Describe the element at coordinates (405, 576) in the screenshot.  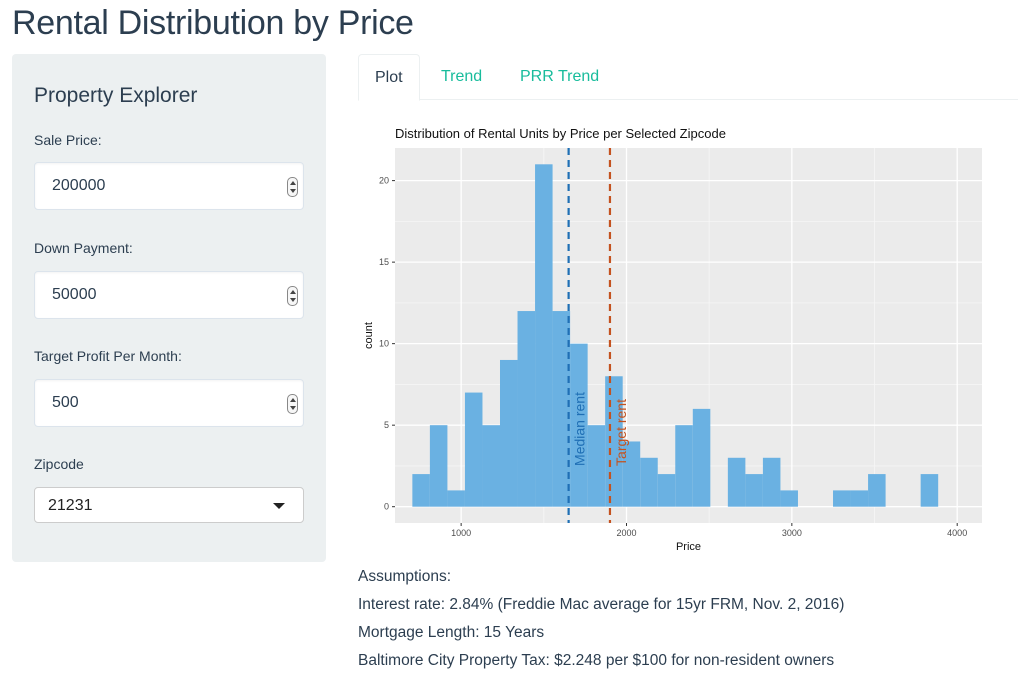
I see `assumptions-heading: Assumptions:` at that location.